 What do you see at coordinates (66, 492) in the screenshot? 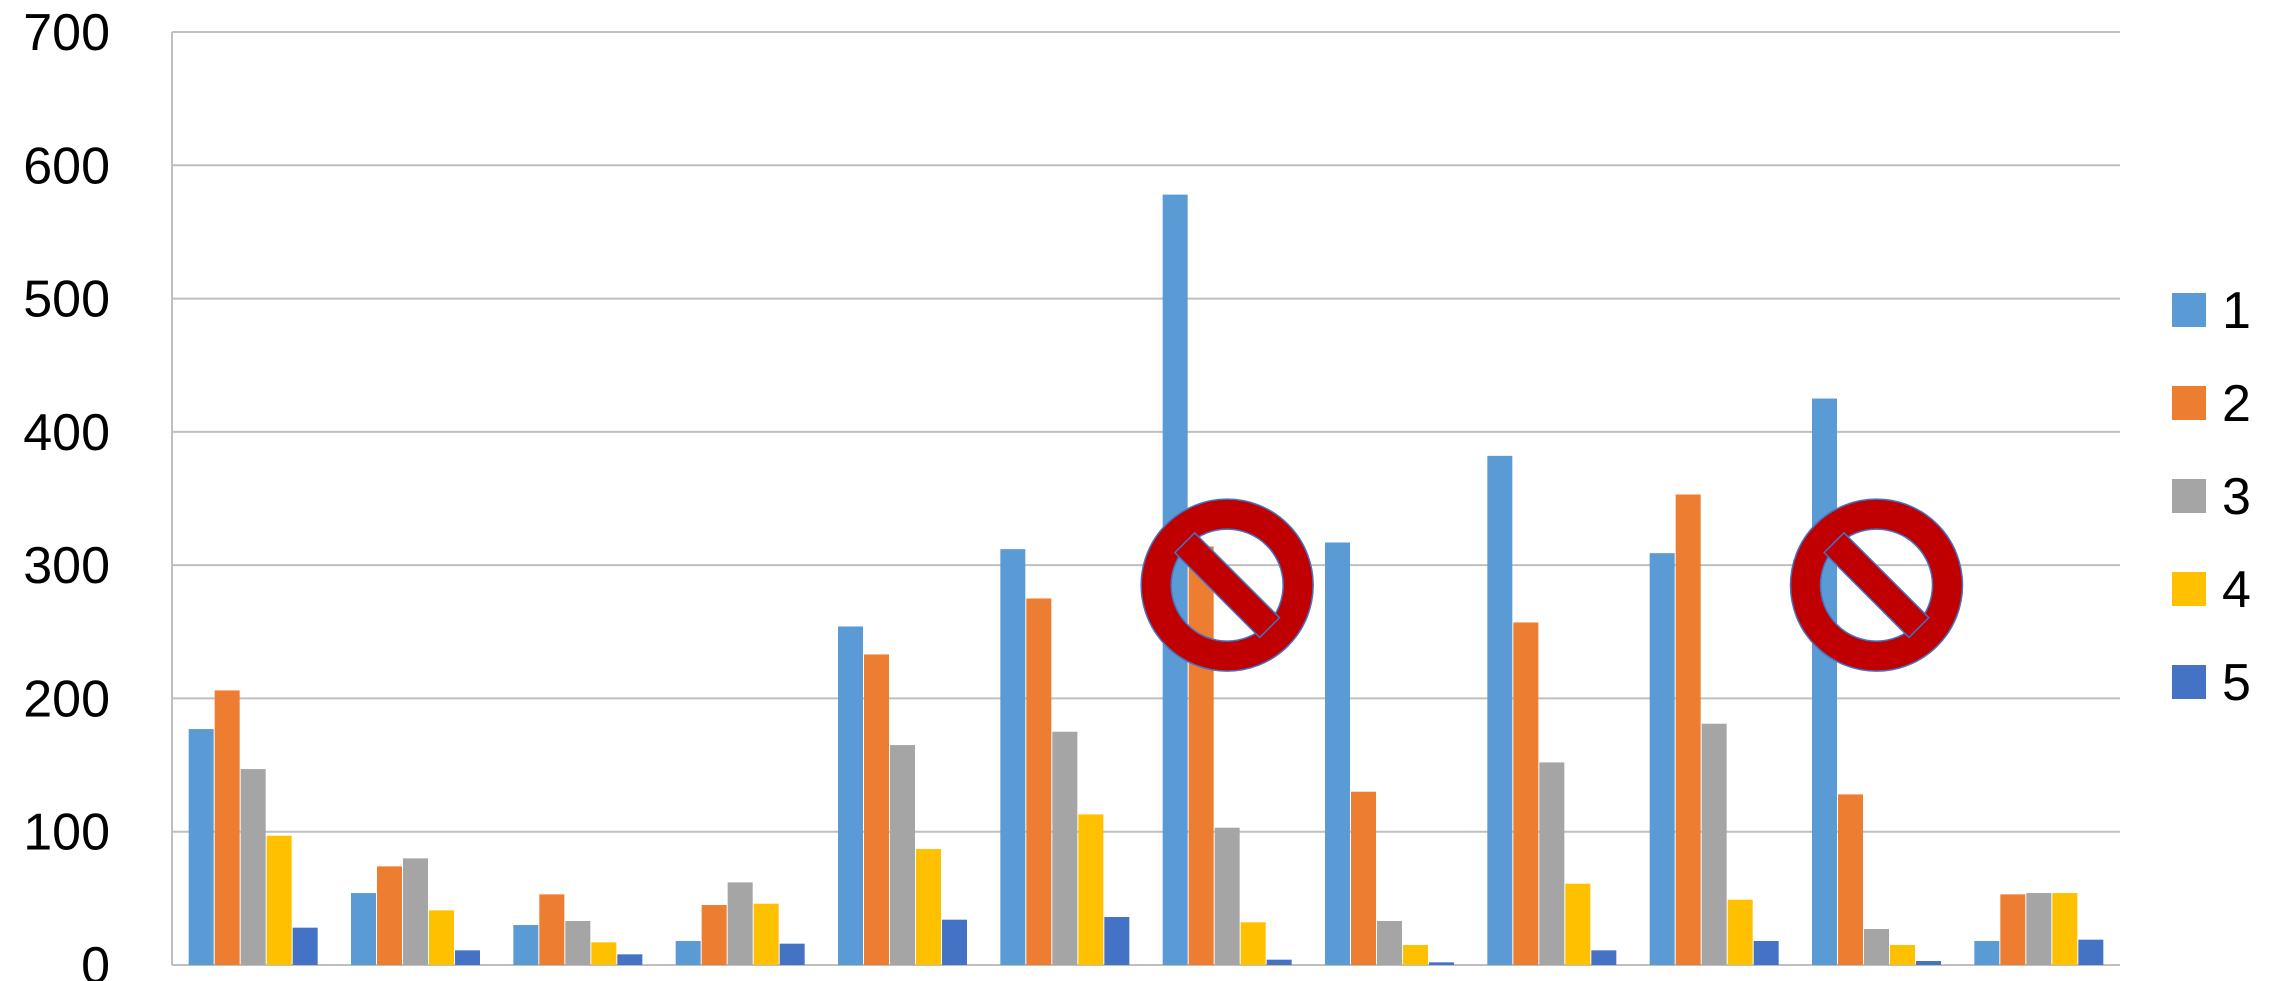
I see `y-tick-labels: 0 100 200 300 400 500 600 700` at bounding box center [66, 492].